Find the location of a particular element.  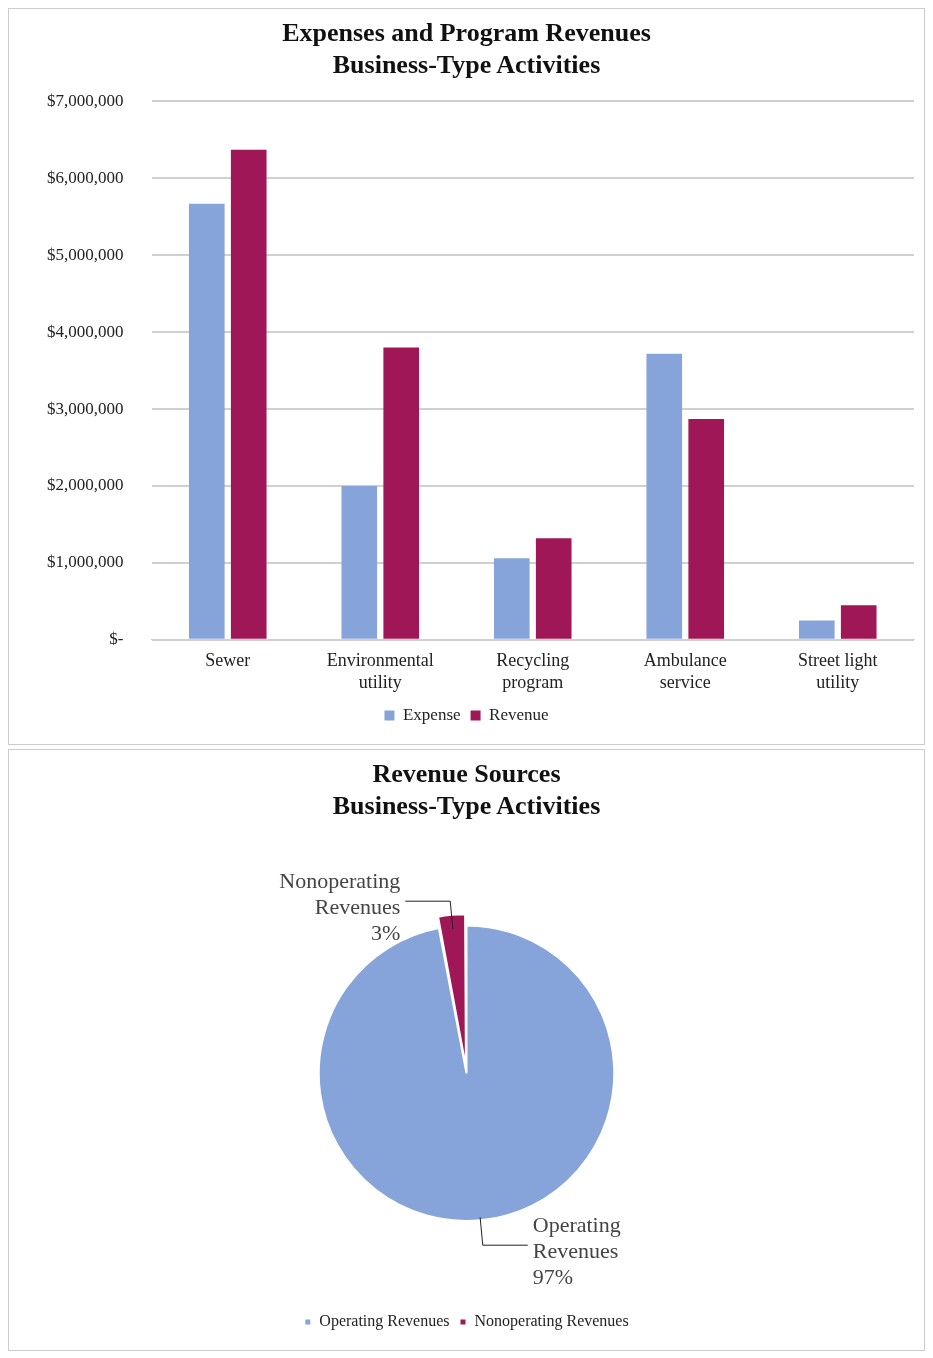

legend-label: Expense is located at coordinates (431, 714).